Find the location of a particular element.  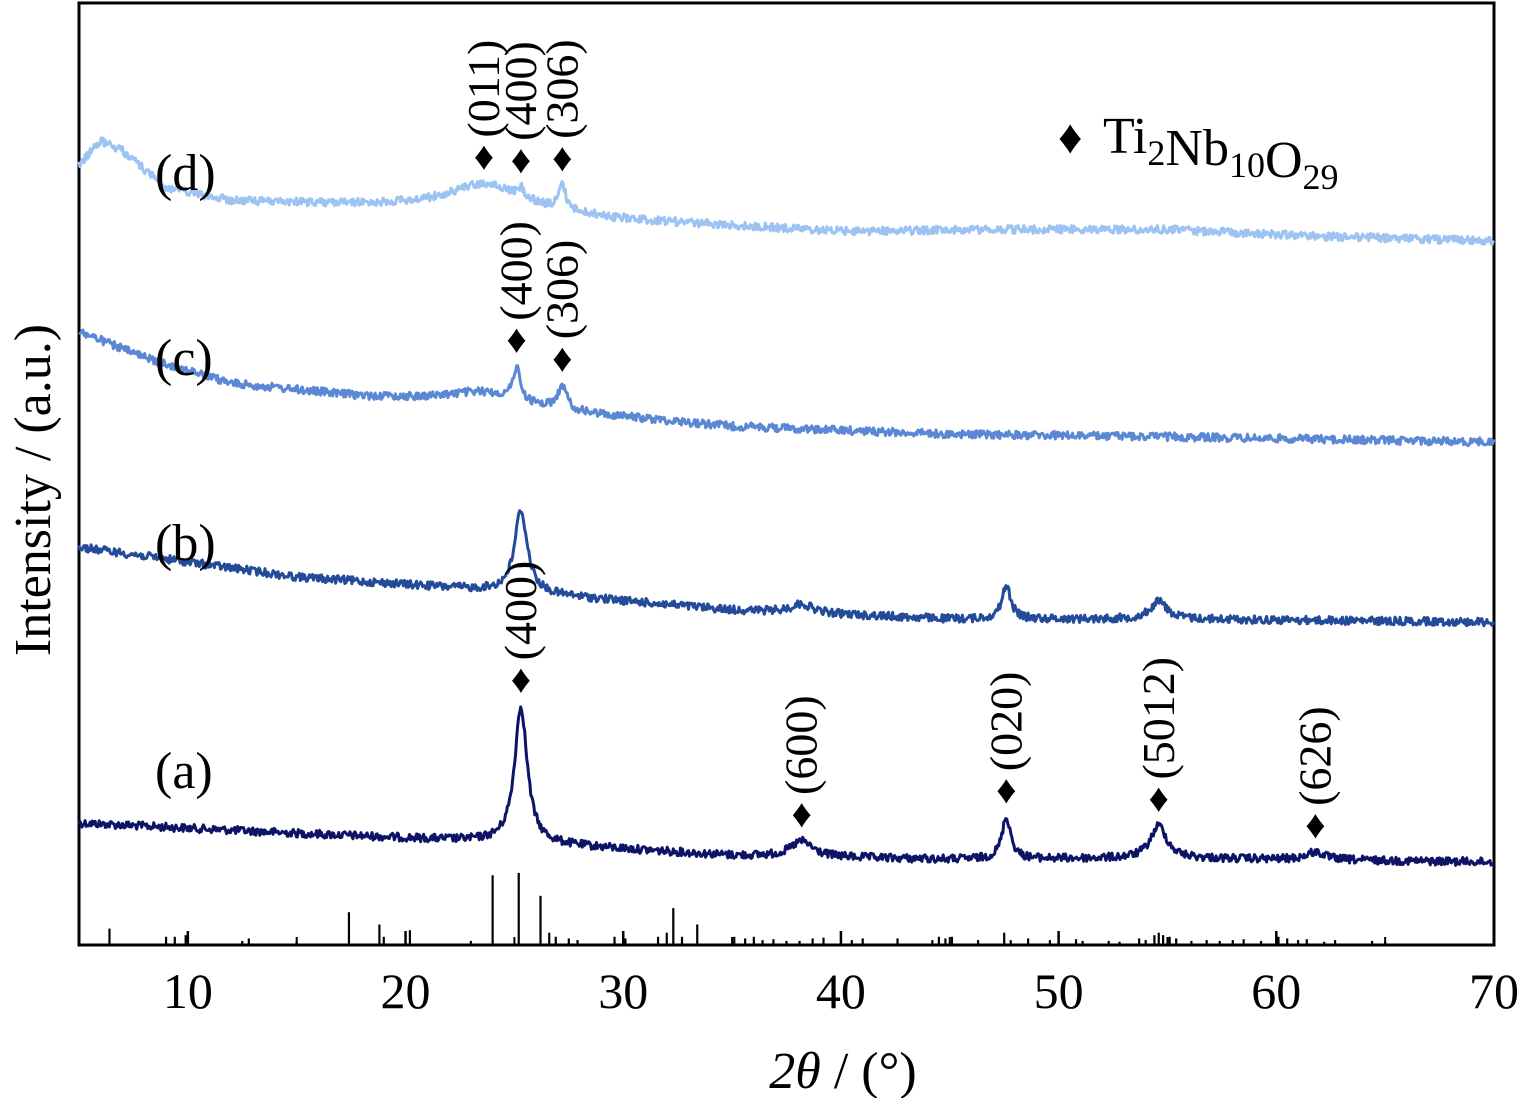

series-label: (c) is located at coordinates (184, 358).